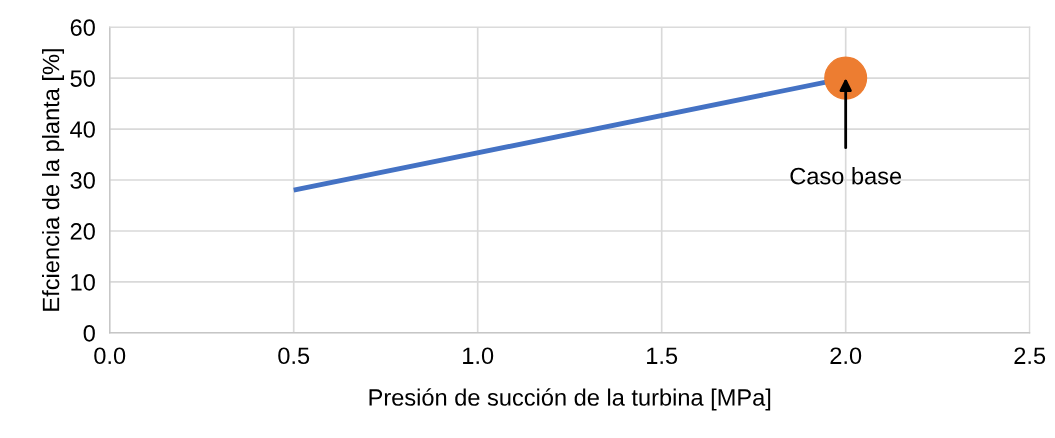 The height and width of the screenshot is (438, 1055). I want to click on y-tick-label: 50, so click(82, 78).